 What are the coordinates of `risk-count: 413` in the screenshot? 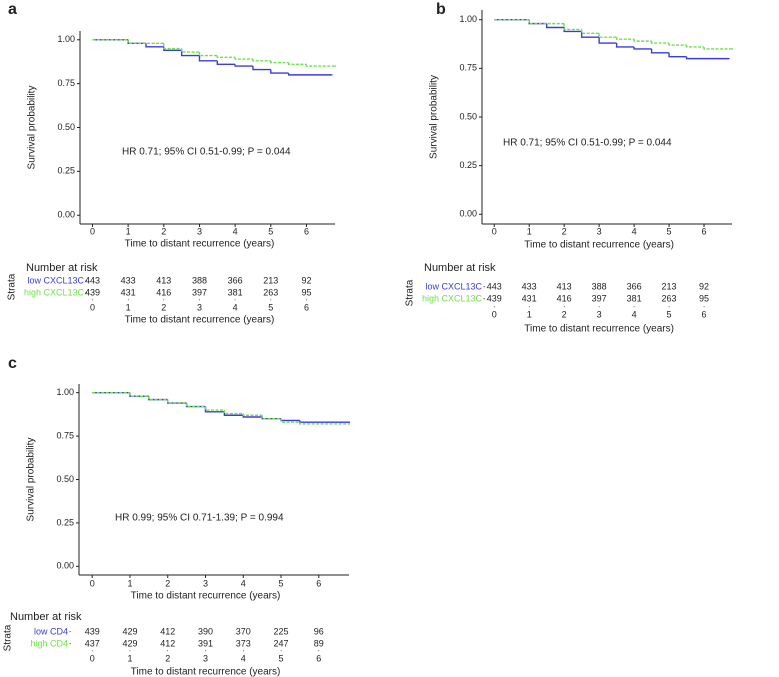 It's located at (564, 286).